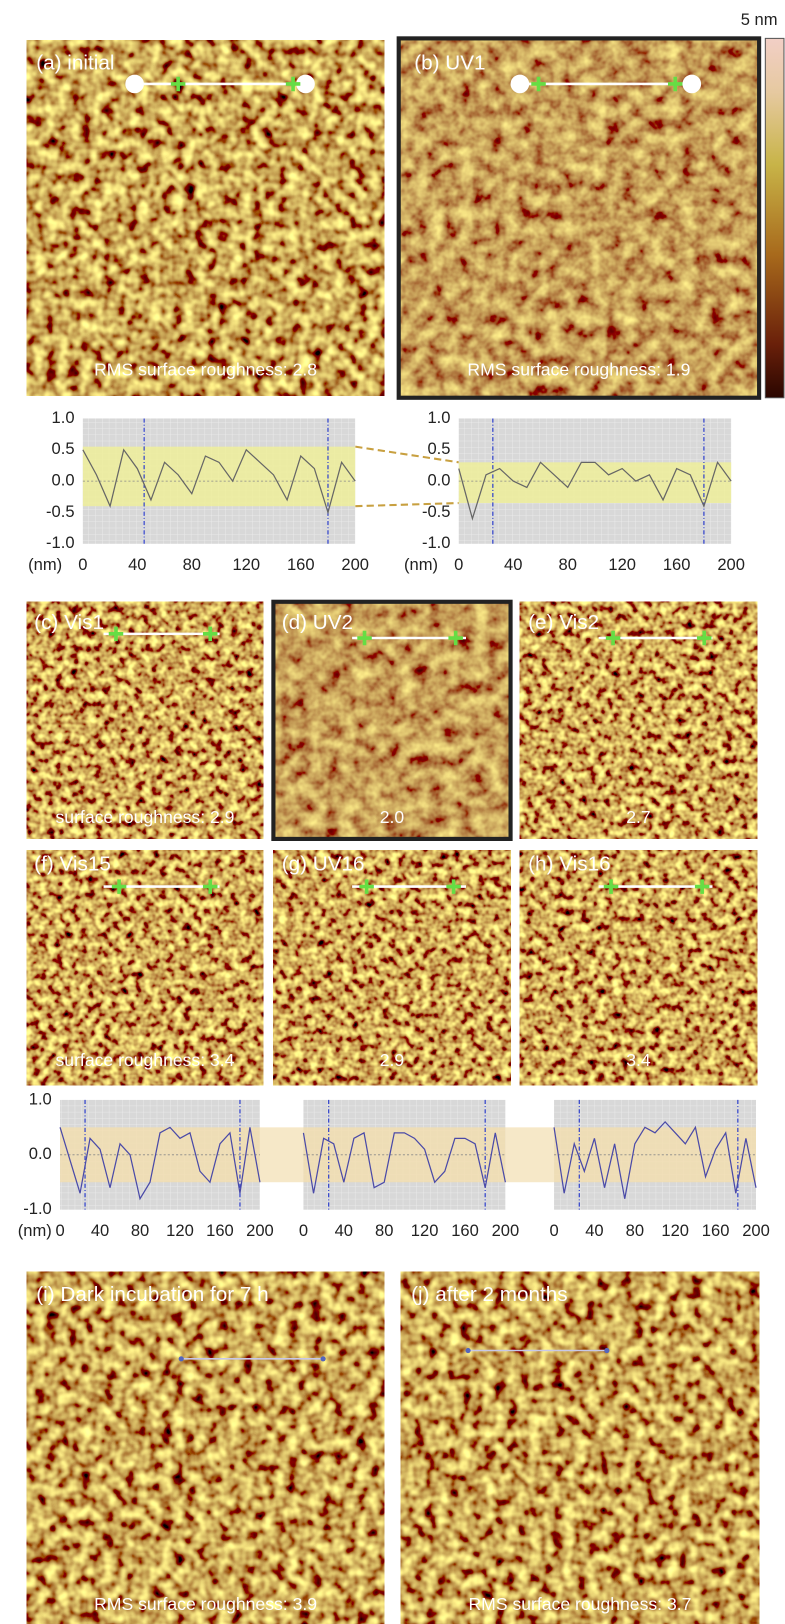 The height and width of the screenshot is (1624, 785). Describe the element at coordinates (69, 622) in the screenshot. I see `panel-label: (c) Vis1` at that location.